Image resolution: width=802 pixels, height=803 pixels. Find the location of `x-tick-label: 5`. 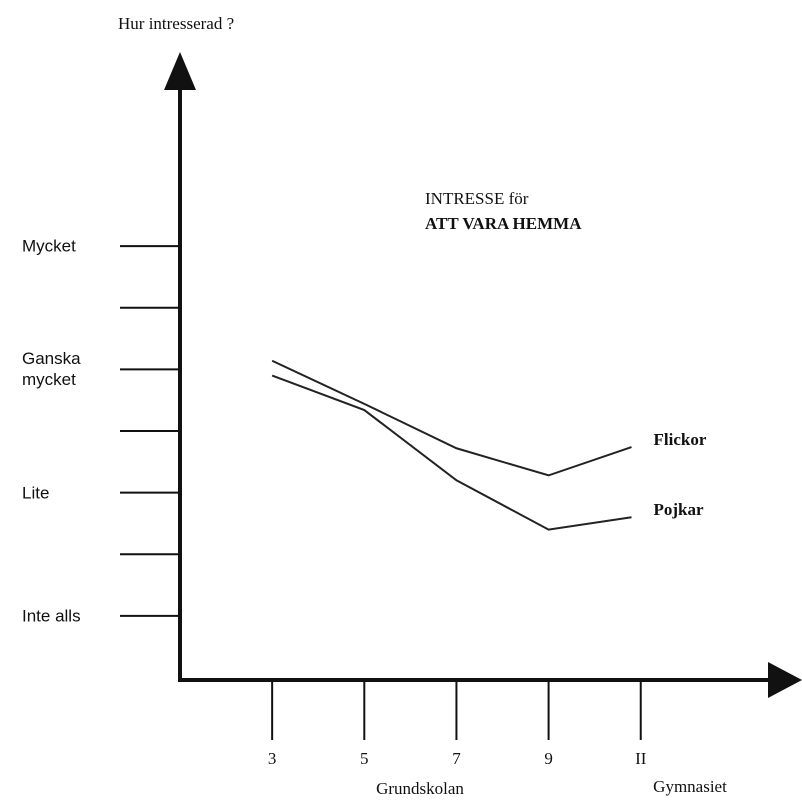

x-tick-label: 5 is located at coordinates (364, 758).